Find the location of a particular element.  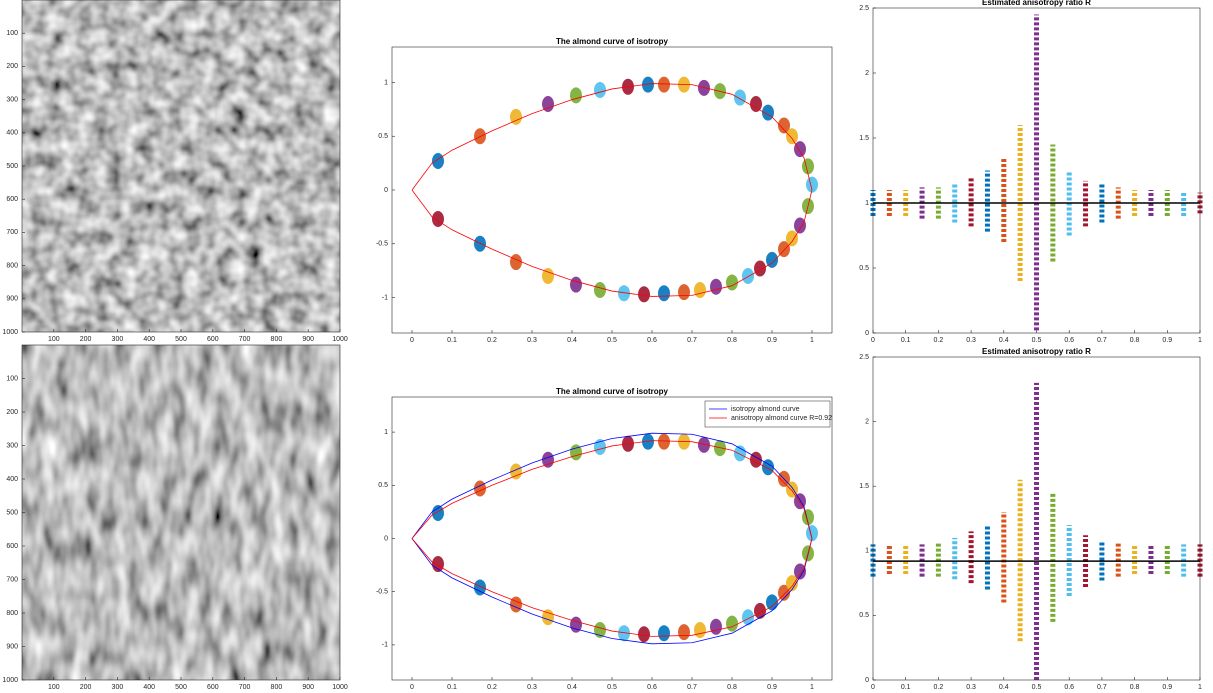

y-tick-label: -1 is located at coordinates (385, 297).